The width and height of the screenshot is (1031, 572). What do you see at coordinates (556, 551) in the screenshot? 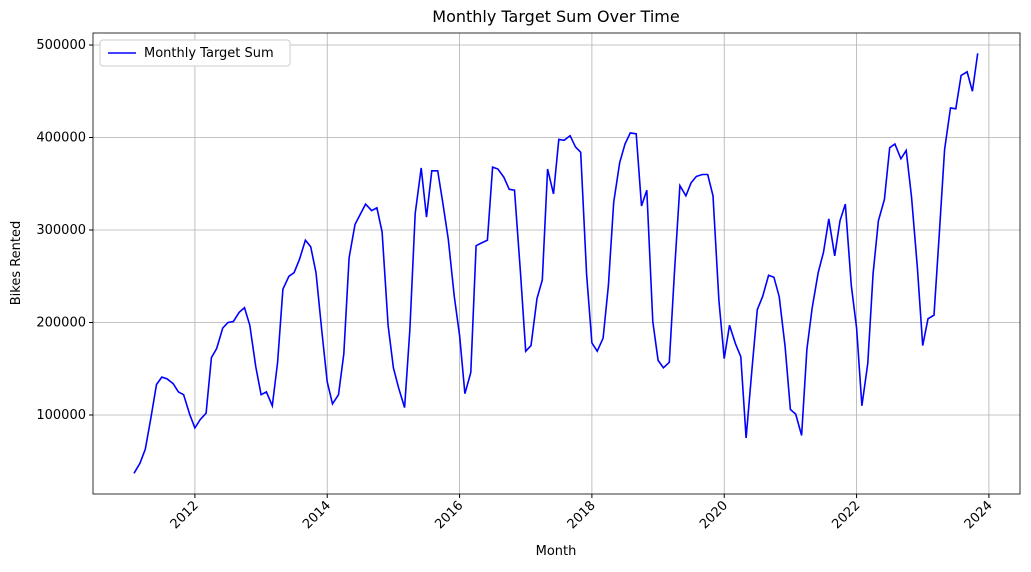
I see `x-axis-label: Month` at bounding box center [556, 551].